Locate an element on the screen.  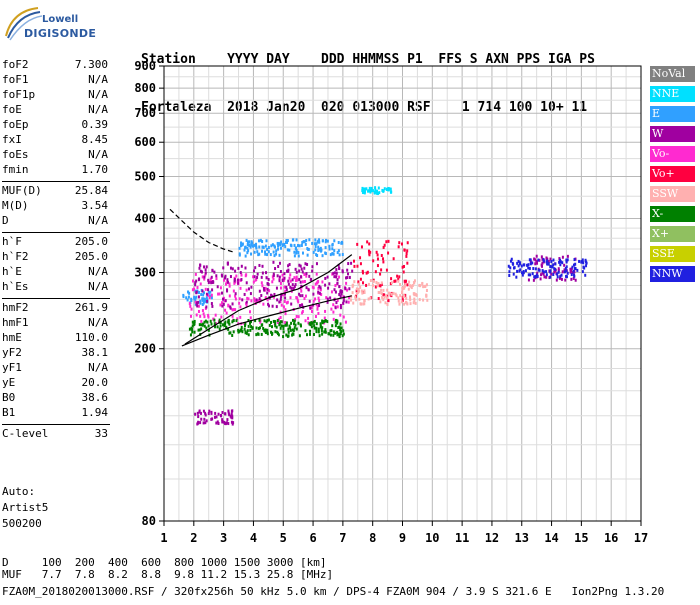
param-row: fmin 1.70 is located at coordinates (55, 171).